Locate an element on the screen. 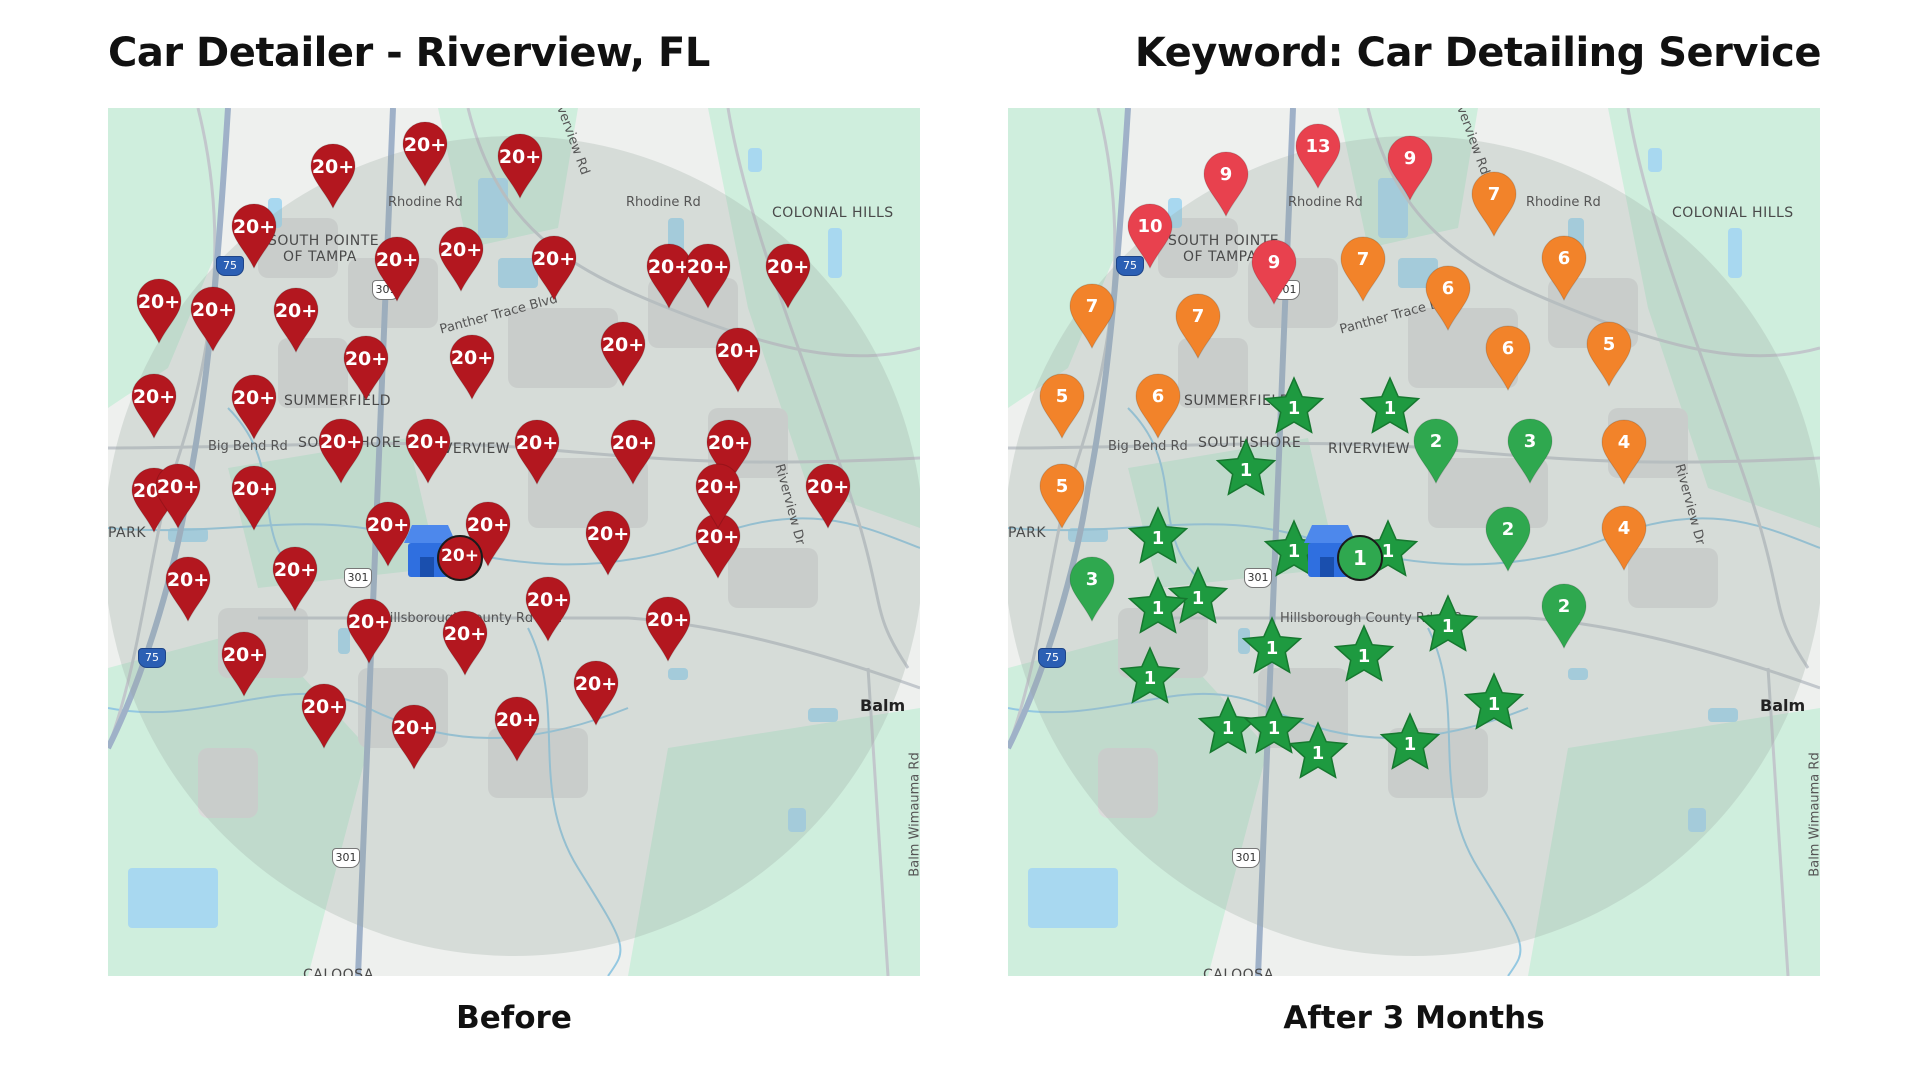  page-title-left: Car Detailer - Riverview, FL is located at coordinates (409, 53).